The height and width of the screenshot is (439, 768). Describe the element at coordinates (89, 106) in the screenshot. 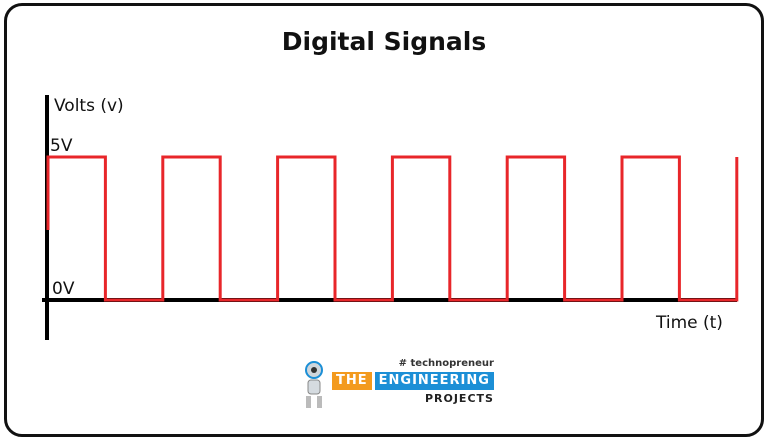

I see `y-axis-label: Volts (v)` at that location.